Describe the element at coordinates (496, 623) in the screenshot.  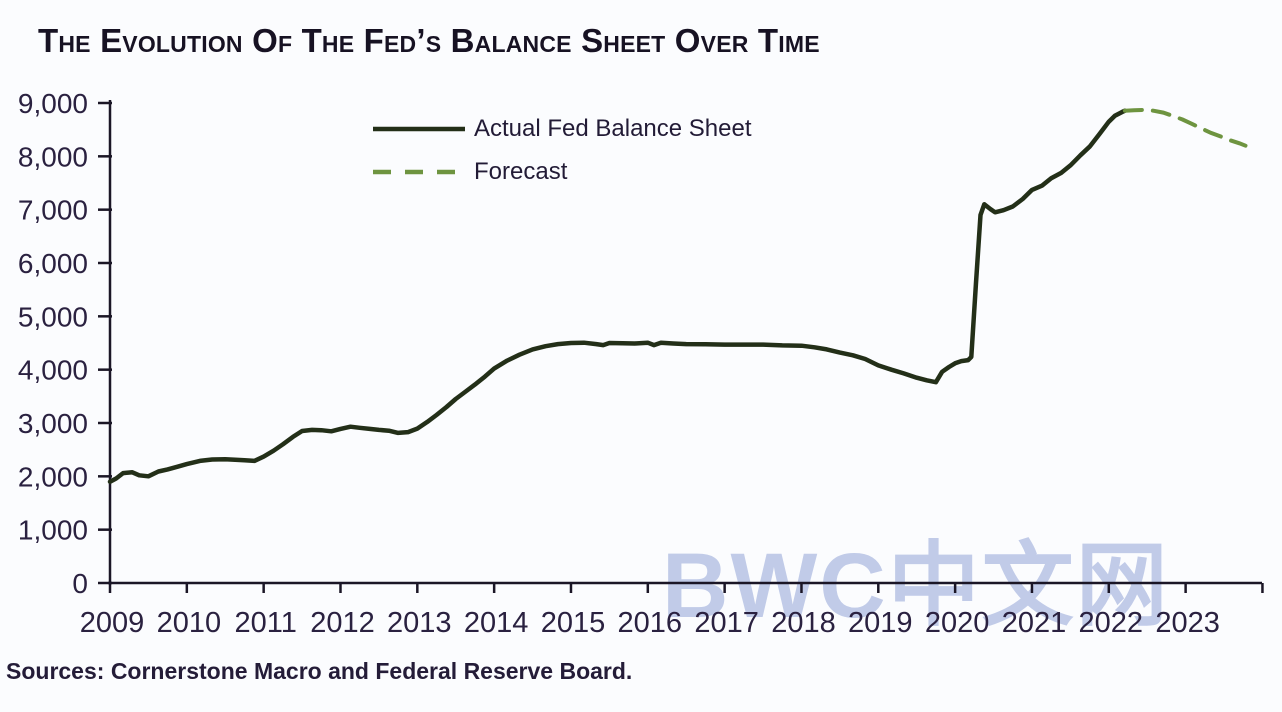
I see `x-tick-label: 2014` at that location.